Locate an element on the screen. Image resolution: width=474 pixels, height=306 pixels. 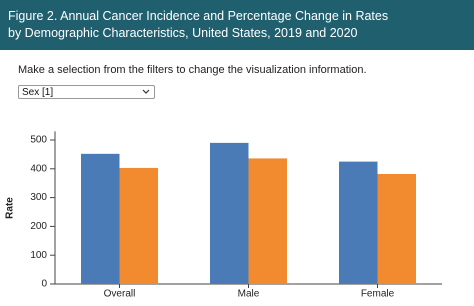
y-tick-label: 200 is located at coordinates (38, 226).